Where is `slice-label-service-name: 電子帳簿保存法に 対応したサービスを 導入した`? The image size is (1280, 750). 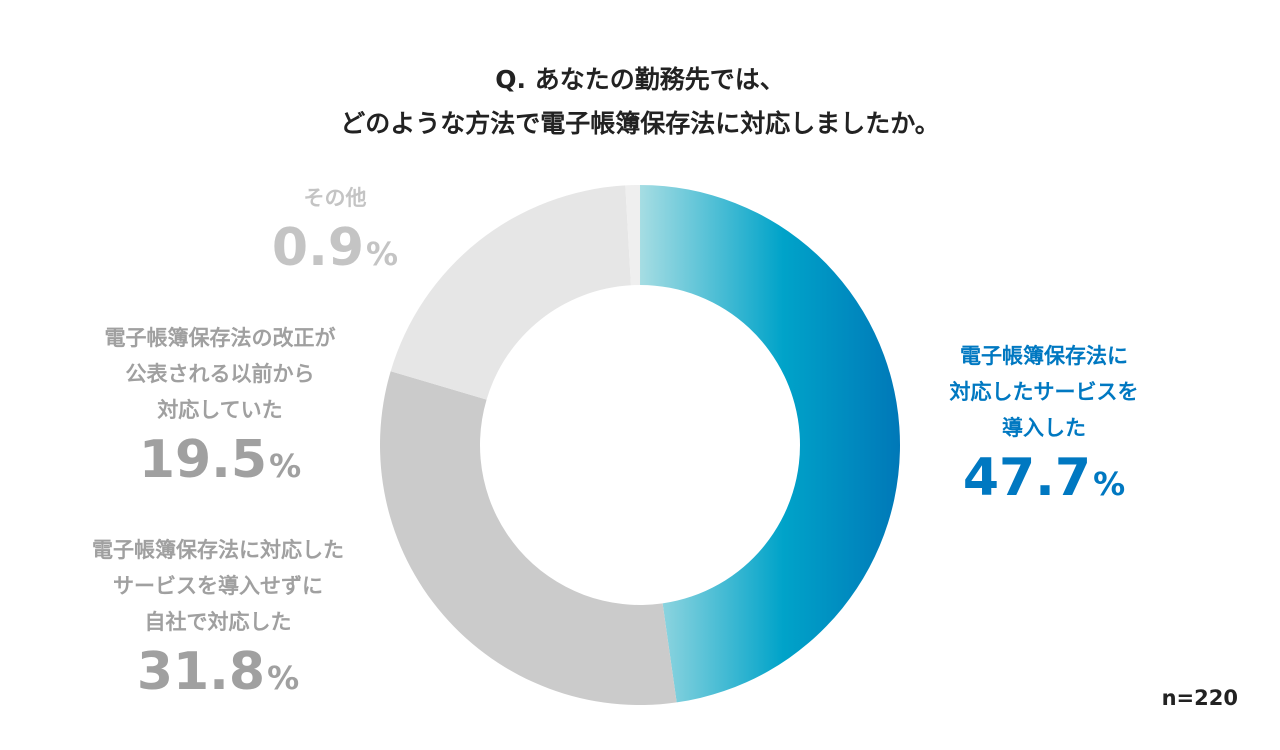
slice-label-service-name: 電子帳簿保存法に 対応したサービスを 導入した is located at coordinates (1044, 392).